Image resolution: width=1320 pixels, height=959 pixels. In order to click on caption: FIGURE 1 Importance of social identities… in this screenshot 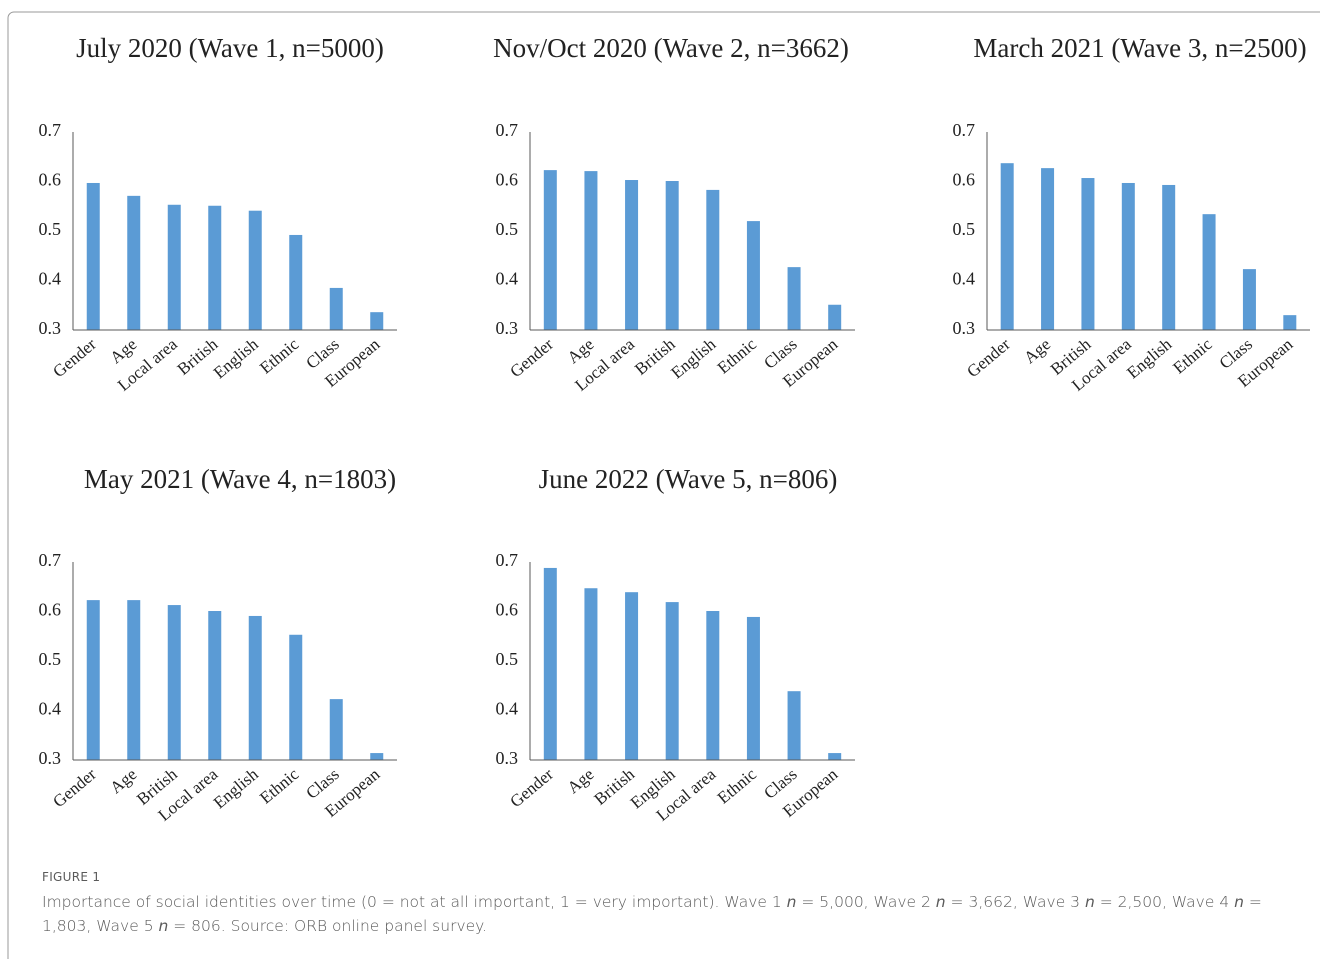, I will do `click(673, 904)`.